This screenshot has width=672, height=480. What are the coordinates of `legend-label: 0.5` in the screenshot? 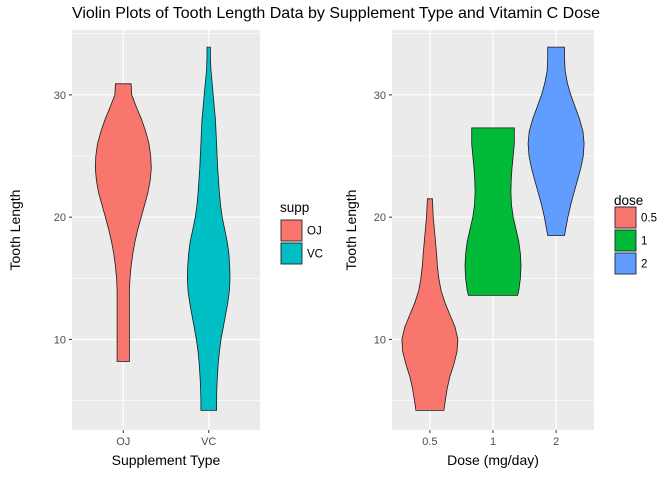 It's located at (649, 219).